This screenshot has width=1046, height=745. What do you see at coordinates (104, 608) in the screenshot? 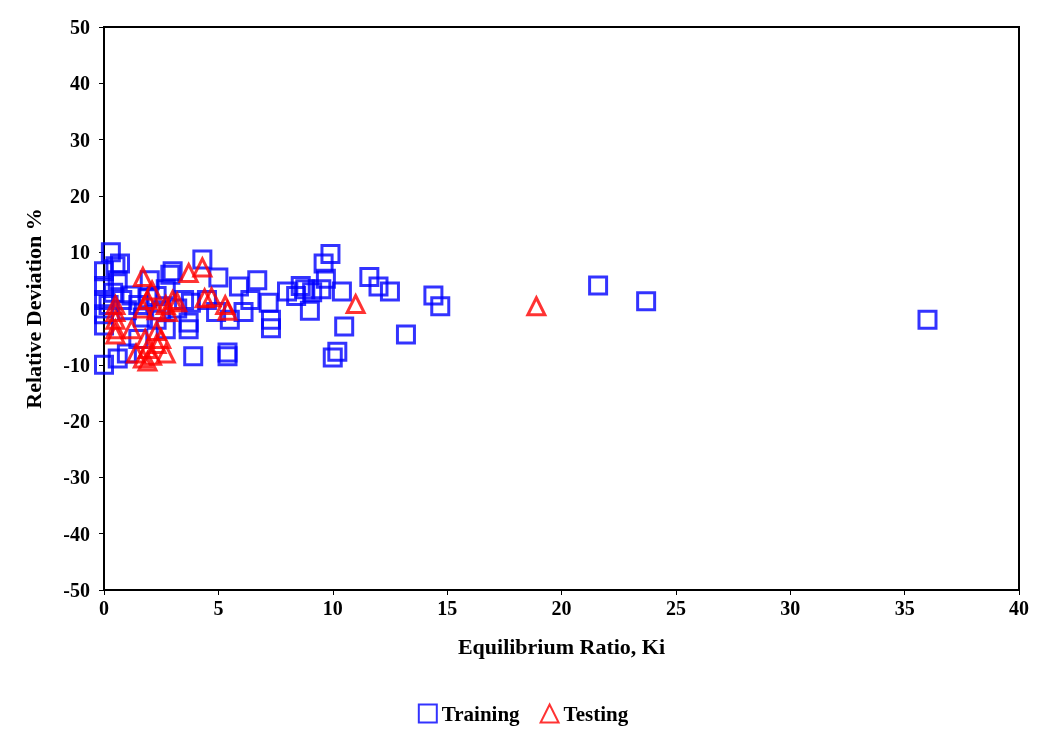
I see `x-tick-label: 0` at bounding box center [104, 608].